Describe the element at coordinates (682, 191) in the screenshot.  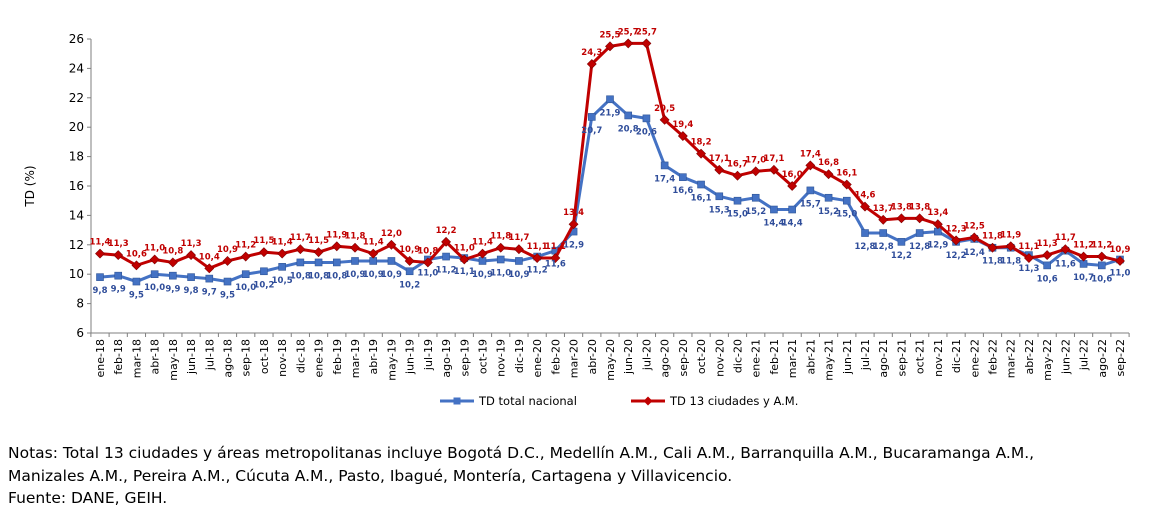
I see `data-label-blue: 16,6` at that location.